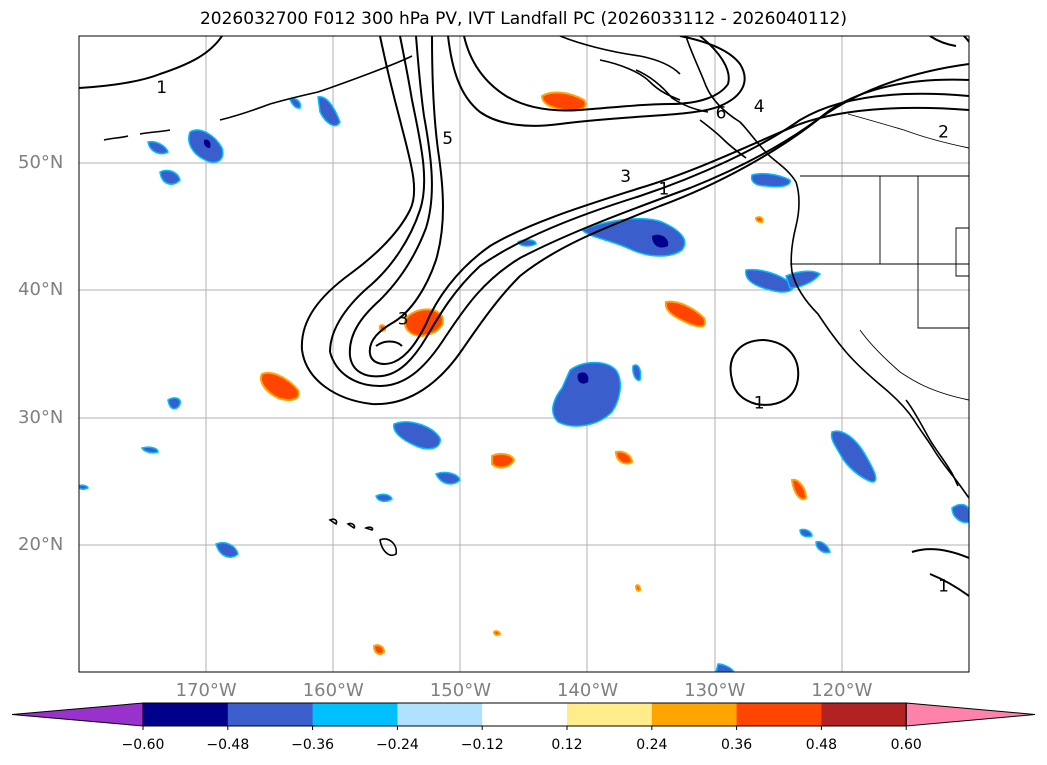 The height and width of the screenshot is (765, 1047). What do you see at coordinates (652, 745) in the screenshot?
I see `colorbar-tick-label: 0.24` at bounding box center [652, 745].